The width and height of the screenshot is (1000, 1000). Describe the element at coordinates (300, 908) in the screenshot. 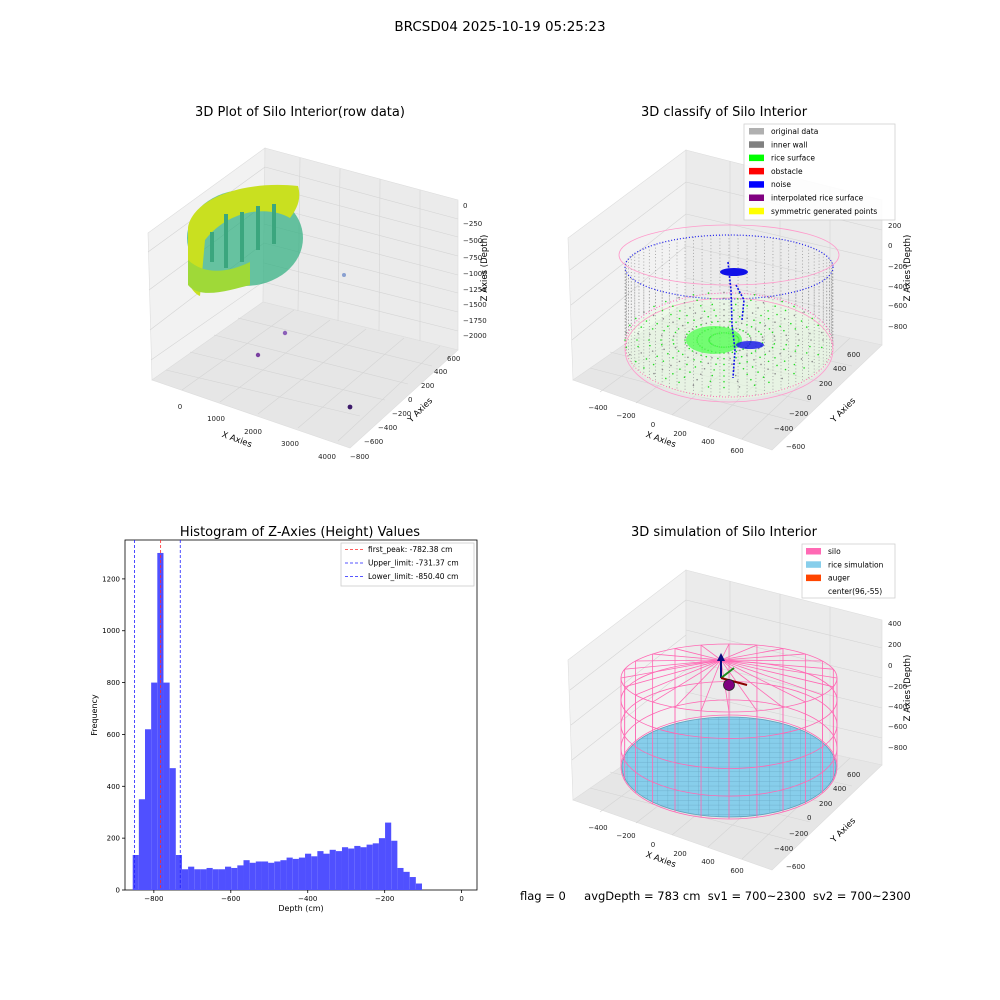

I see `histogram-xlabel: Depth (cm)` at that location.